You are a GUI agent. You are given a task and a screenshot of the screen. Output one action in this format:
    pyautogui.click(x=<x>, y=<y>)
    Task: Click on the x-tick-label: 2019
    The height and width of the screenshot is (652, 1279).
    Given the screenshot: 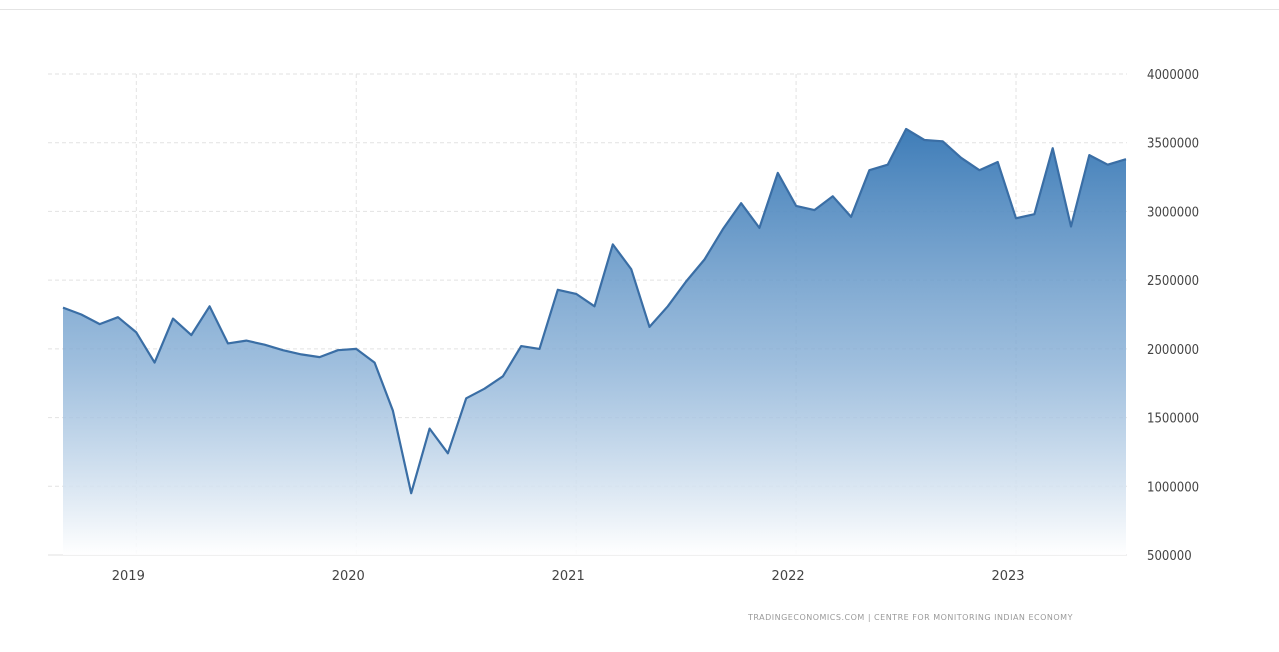 What is the action you would take?
    pyautogui.click(x=128, y=576)
    